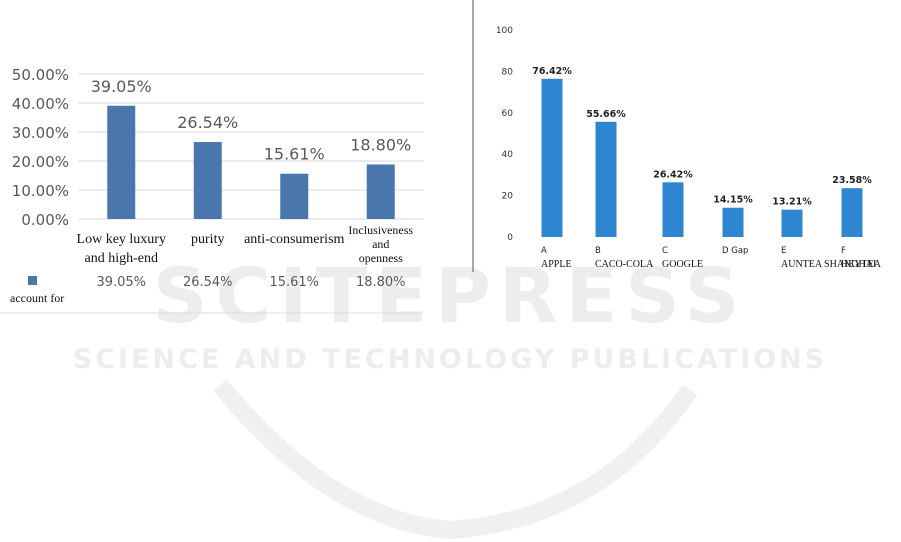 This screenshot has width=901, height=542. Describe the element at coordinates (508, 114) in the screenshot. I see `right-y-tick-label: 60` at that location.